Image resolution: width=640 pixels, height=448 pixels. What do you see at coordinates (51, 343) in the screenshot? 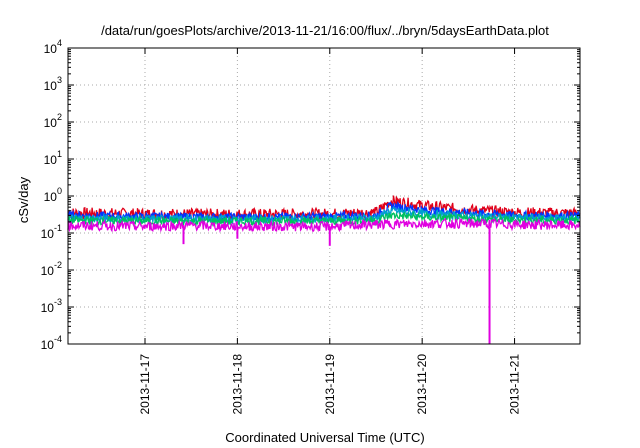
I see `y-tick-label: 10⁻⁴` at bounding box center [51, 343].